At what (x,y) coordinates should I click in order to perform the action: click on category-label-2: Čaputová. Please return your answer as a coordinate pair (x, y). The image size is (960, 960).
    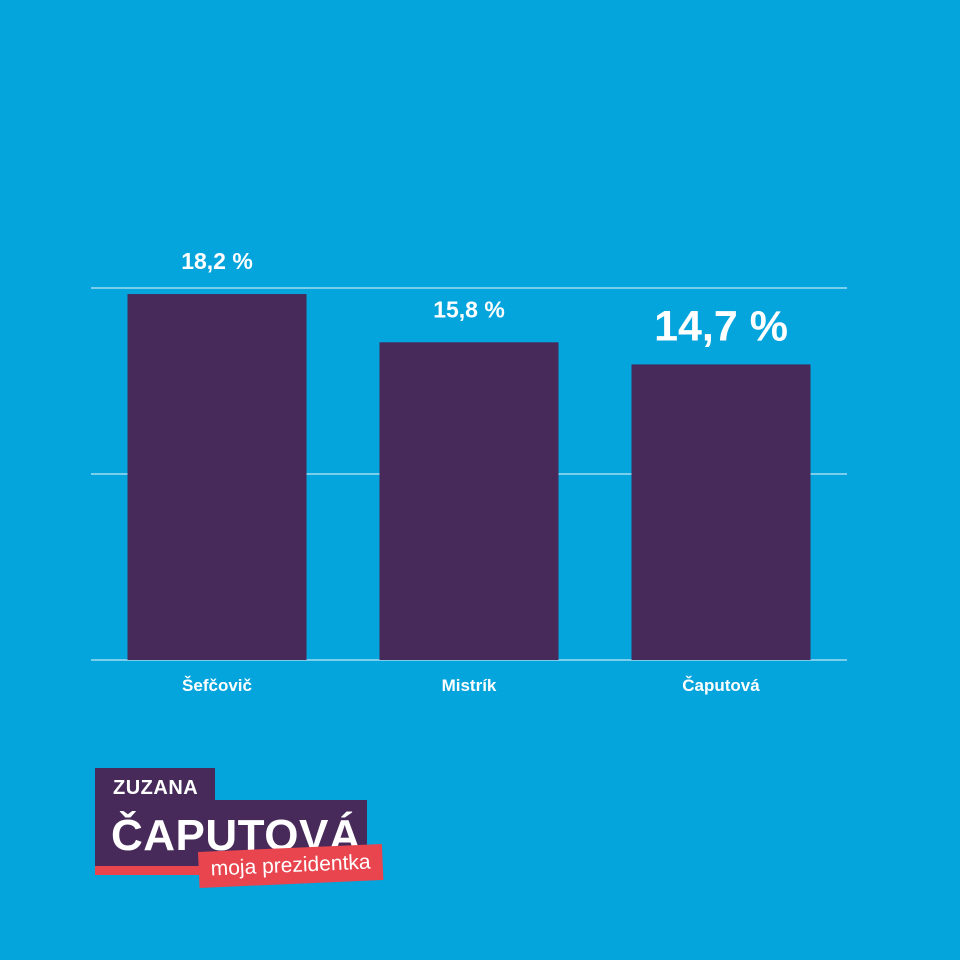
    Looking at the image, I should click on (721, 685).